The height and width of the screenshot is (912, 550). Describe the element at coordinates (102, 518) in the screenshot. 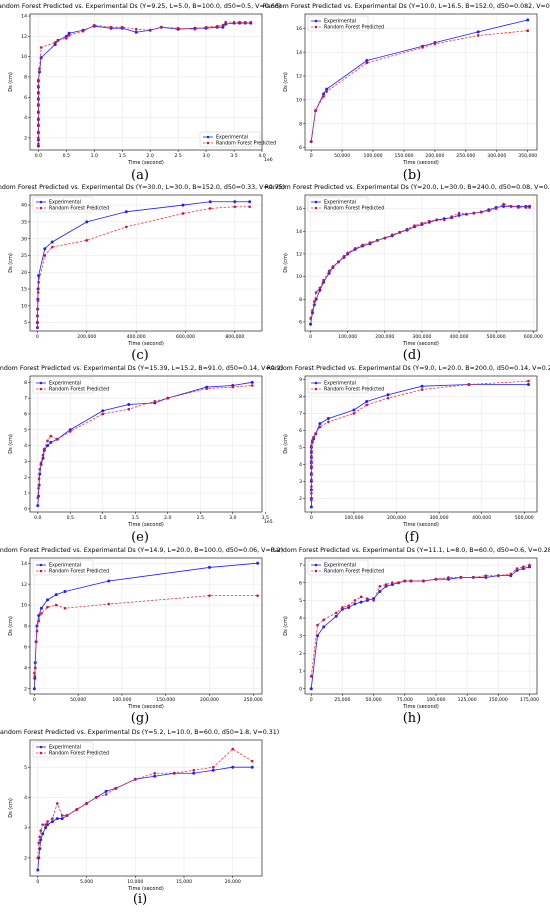

I see `x-tick-label: 1.0` at that location.